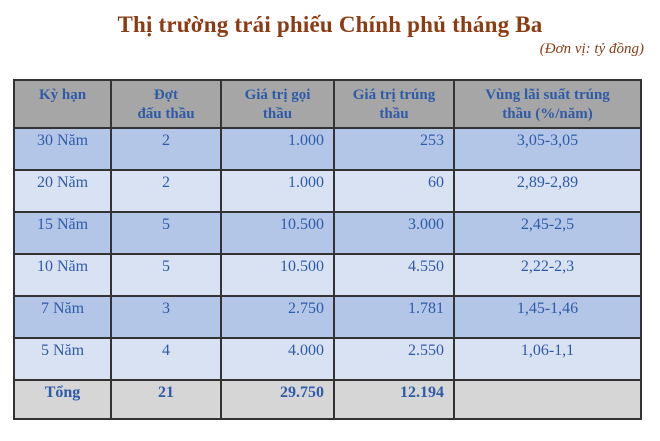  I want to click on cell-rate-range: 2,89-2,89, so click(547, 191).